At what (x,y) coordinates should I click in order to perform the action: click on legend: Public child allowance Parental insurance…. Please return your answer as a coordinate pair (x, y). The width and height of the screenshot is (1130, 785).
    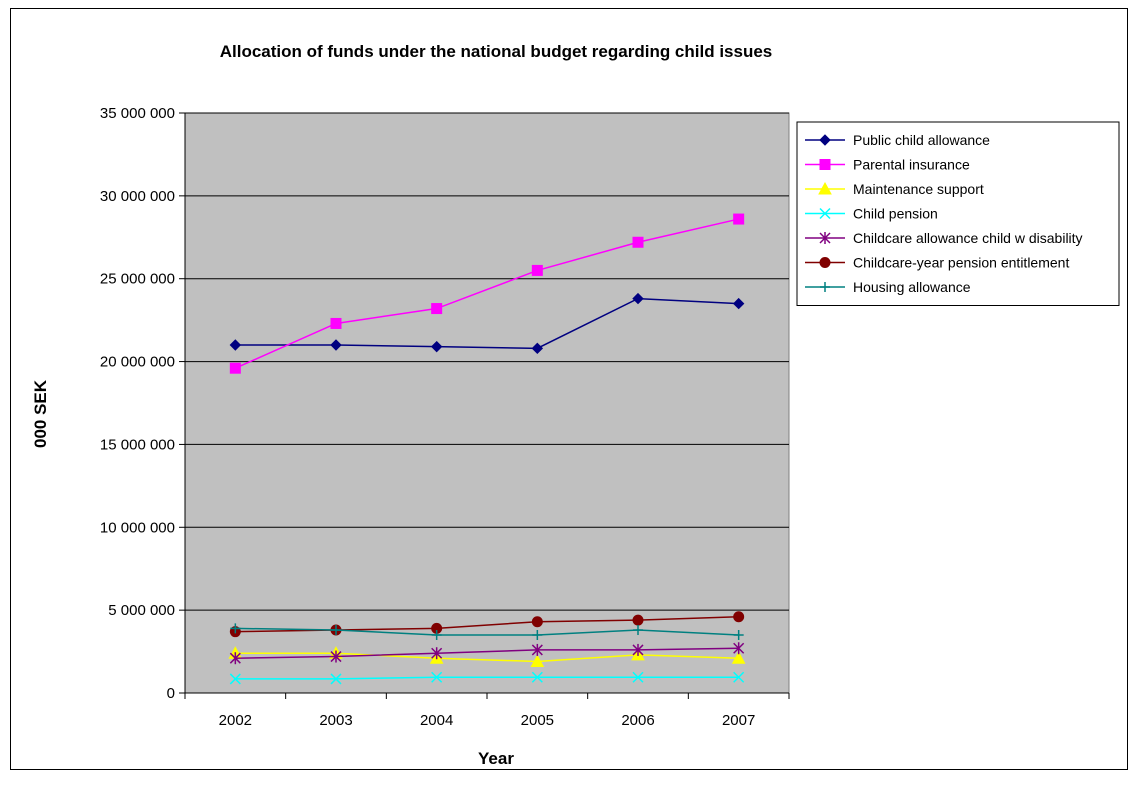
    Looking at the image, I should click on (958, 213).